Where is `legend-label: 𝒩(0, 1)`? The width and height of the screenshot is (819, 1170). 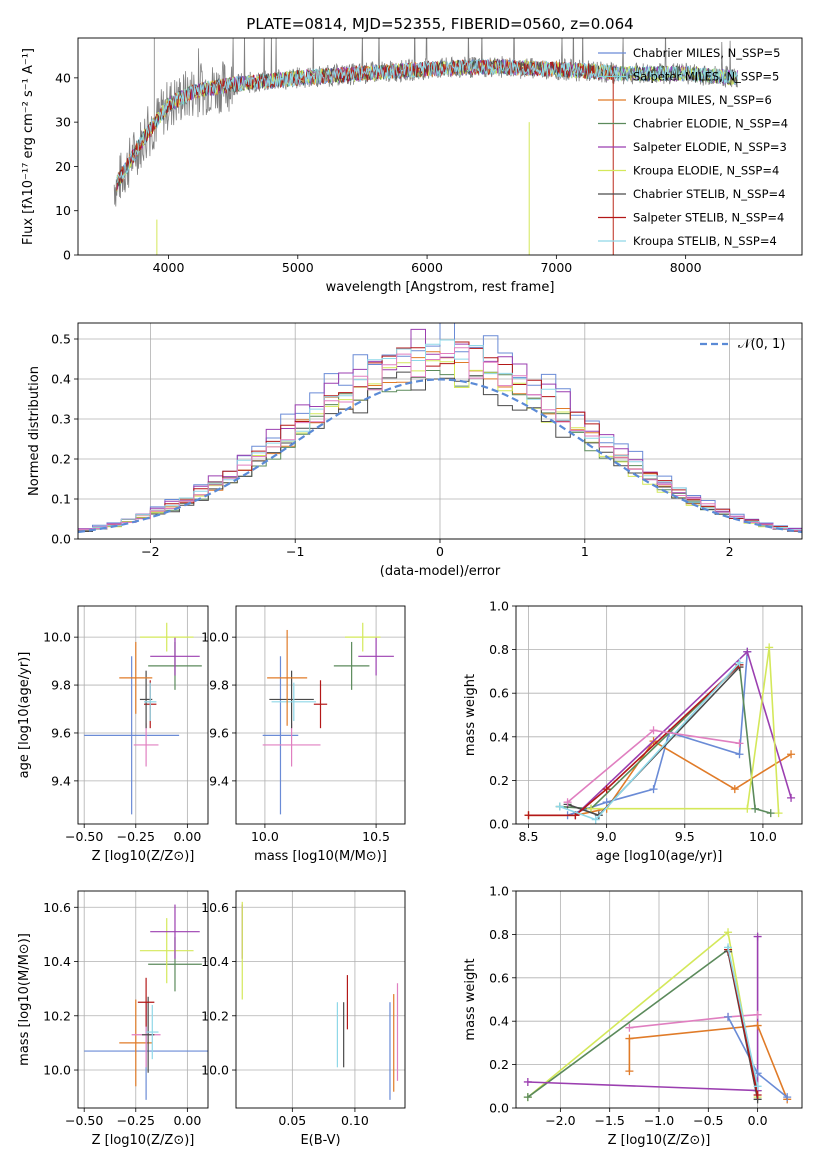
legend-label: 𝒩(0, 1) is located at coordinates (761, 344).